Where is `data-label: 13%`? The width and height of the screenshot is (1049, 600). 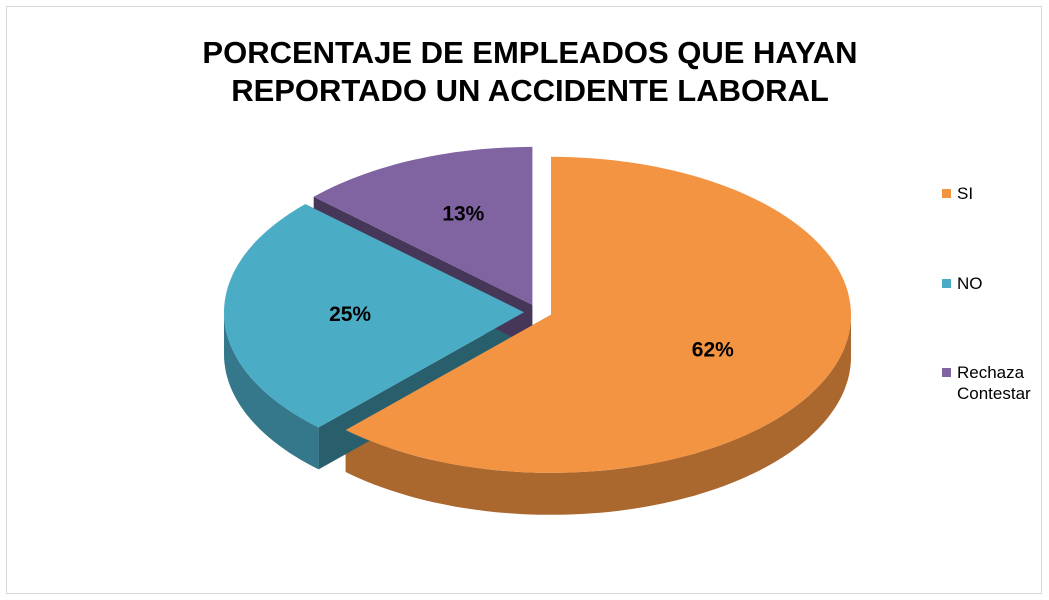 data-label: 13% is located at coordinates (463, 214).